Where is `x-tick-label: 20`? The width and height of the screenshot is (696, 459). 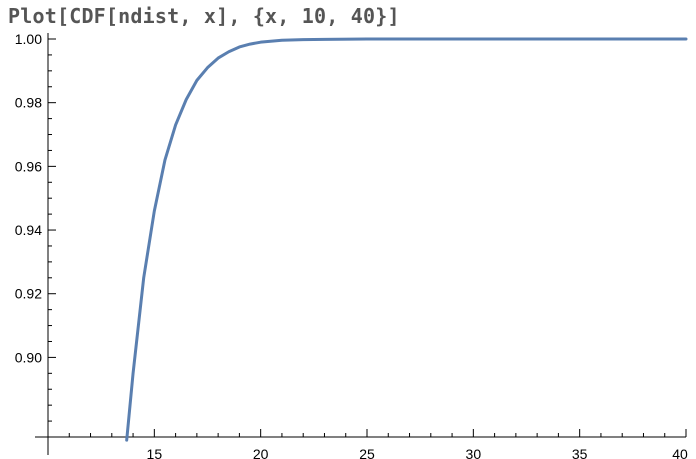 x-tick-label: 20 is located at coordinates (261, 452).